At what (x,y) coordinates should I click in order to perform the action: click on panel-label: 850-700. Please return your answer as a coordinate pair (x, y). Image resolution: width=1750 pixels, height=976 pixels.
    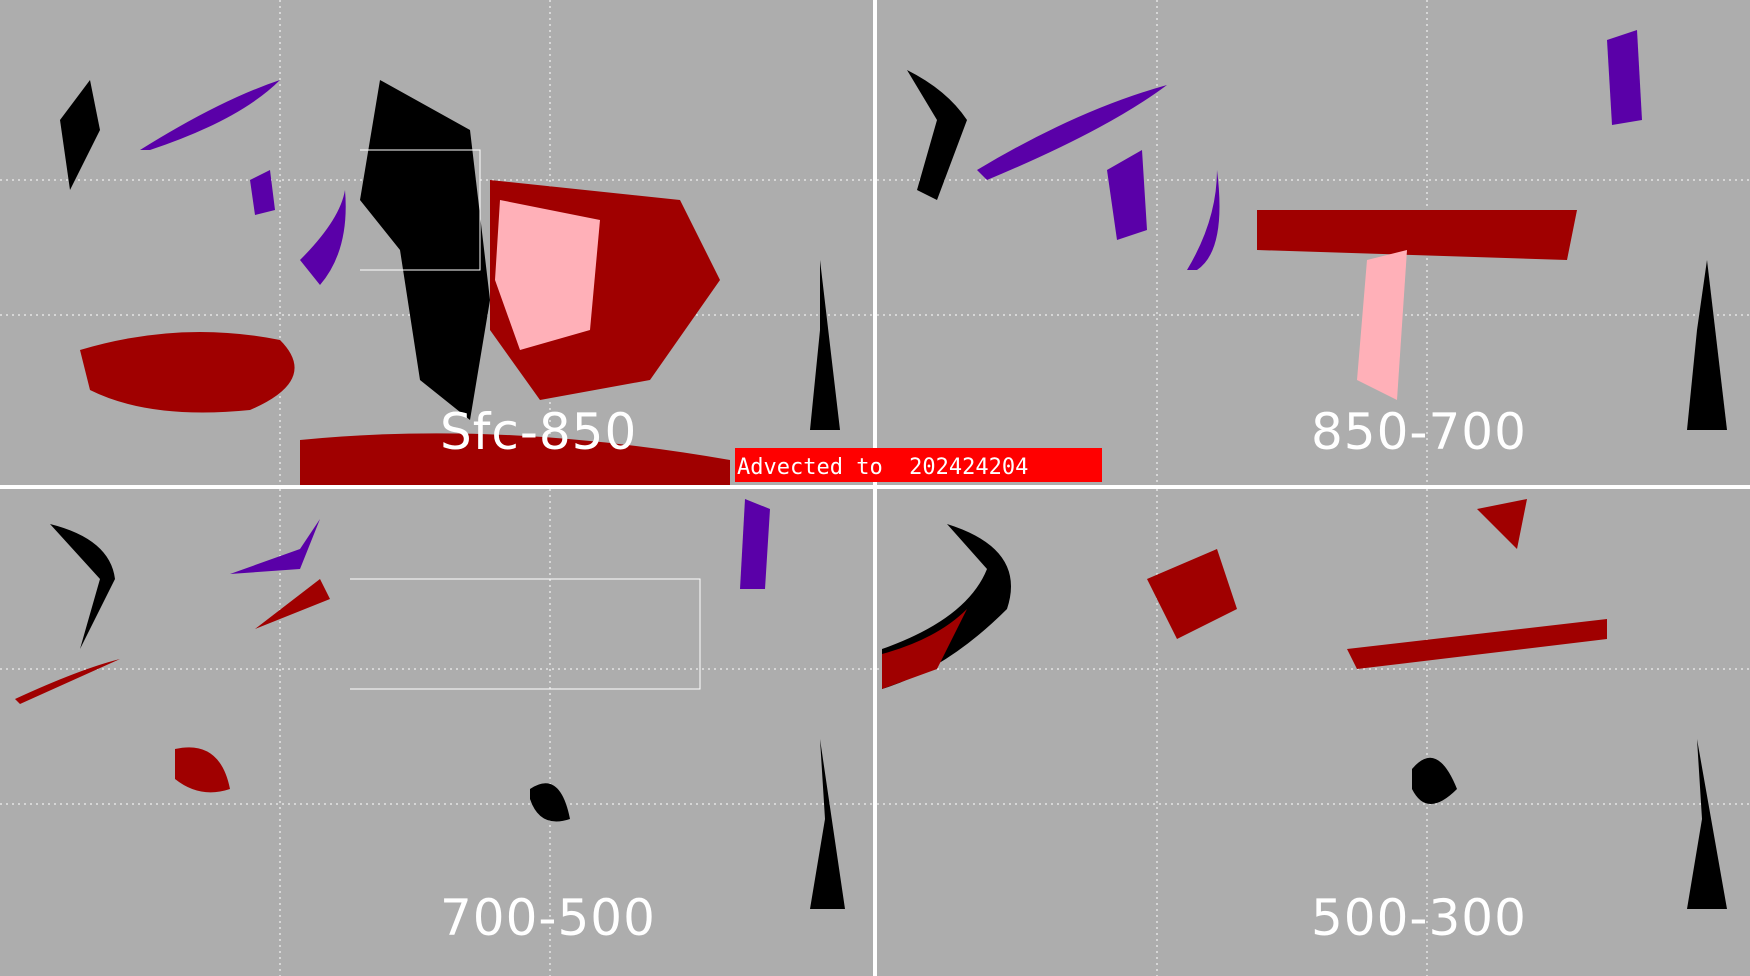
    Looking at the image, I should click on (1419, 432).